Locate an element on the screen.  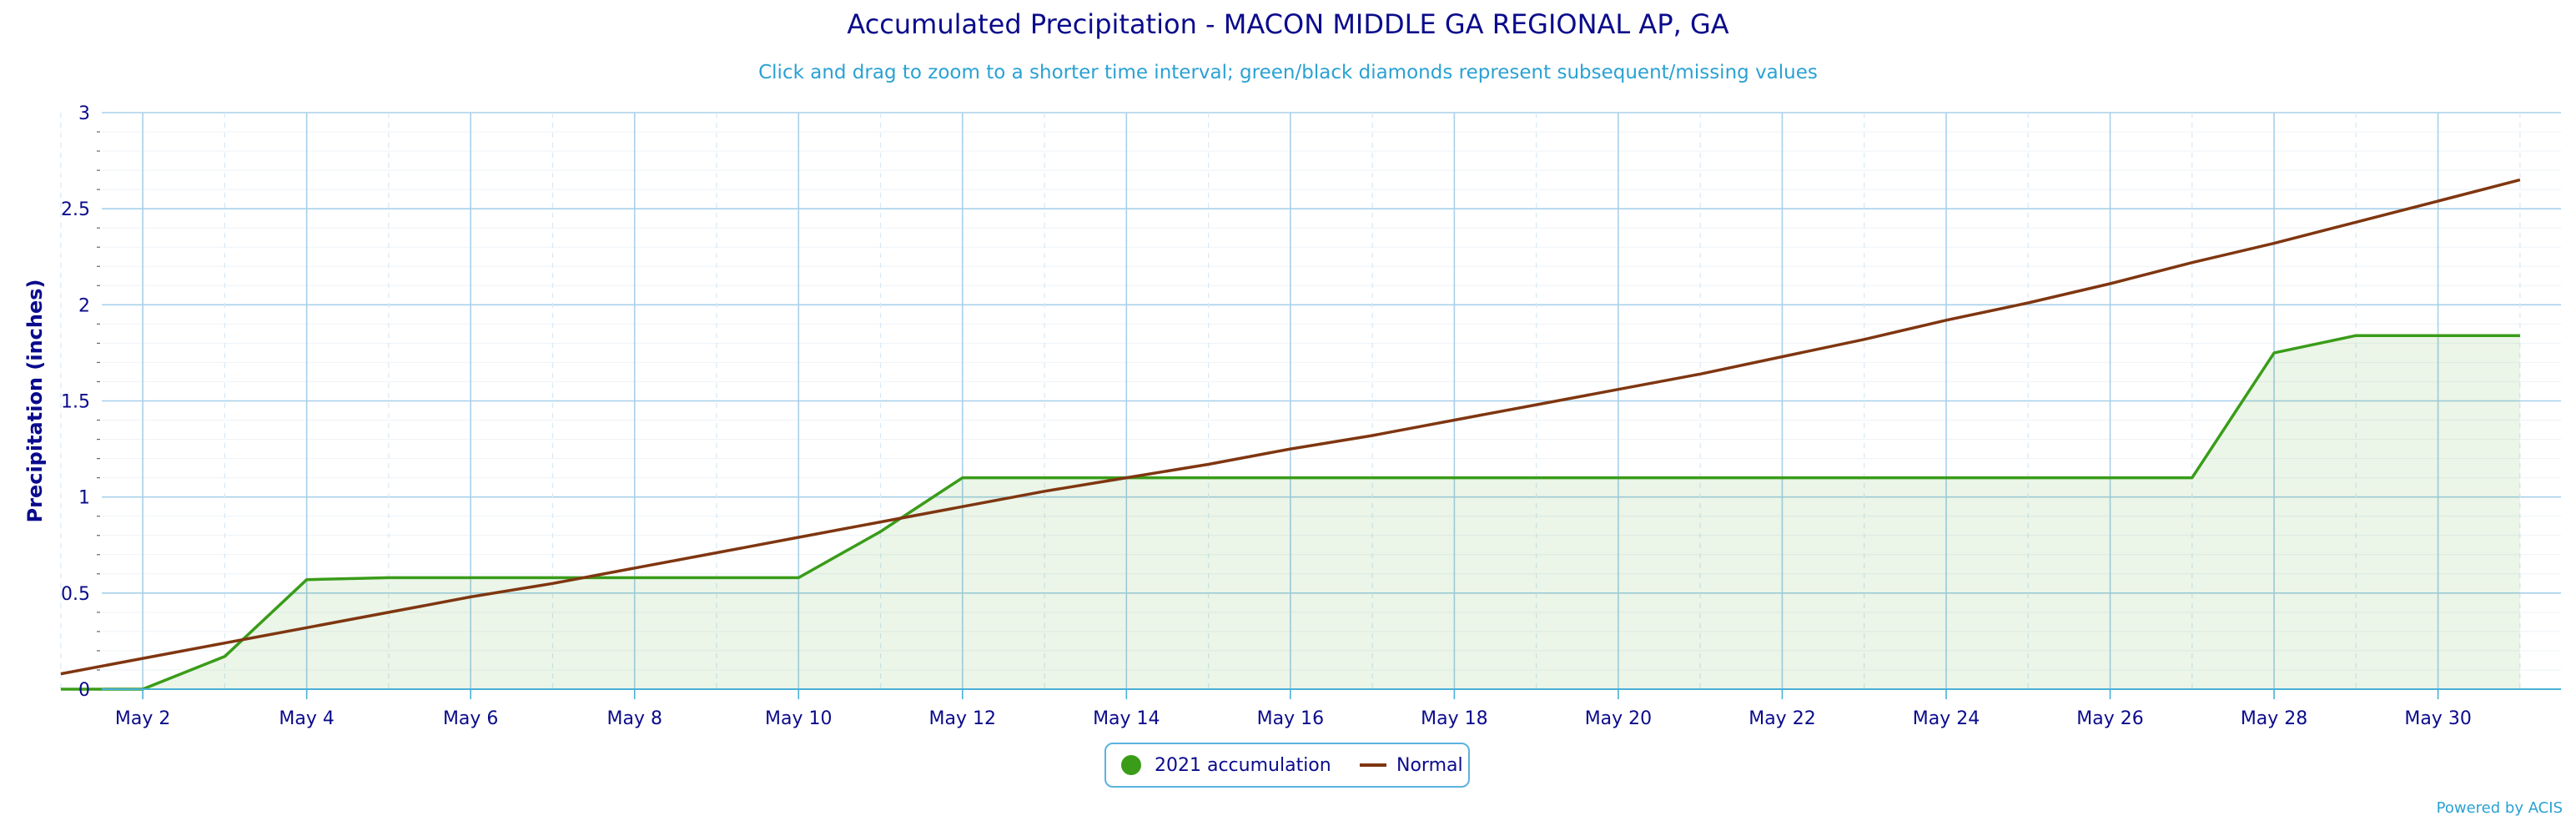
credit-link: Powered by ACIS is located at coordinates (2499, 808).